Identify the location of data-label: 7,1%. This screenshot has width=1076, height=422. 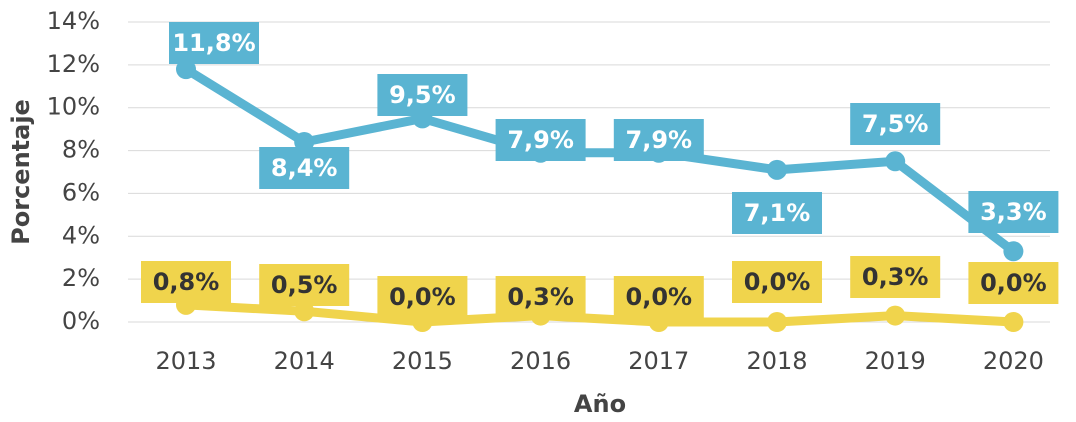
(777, 213).